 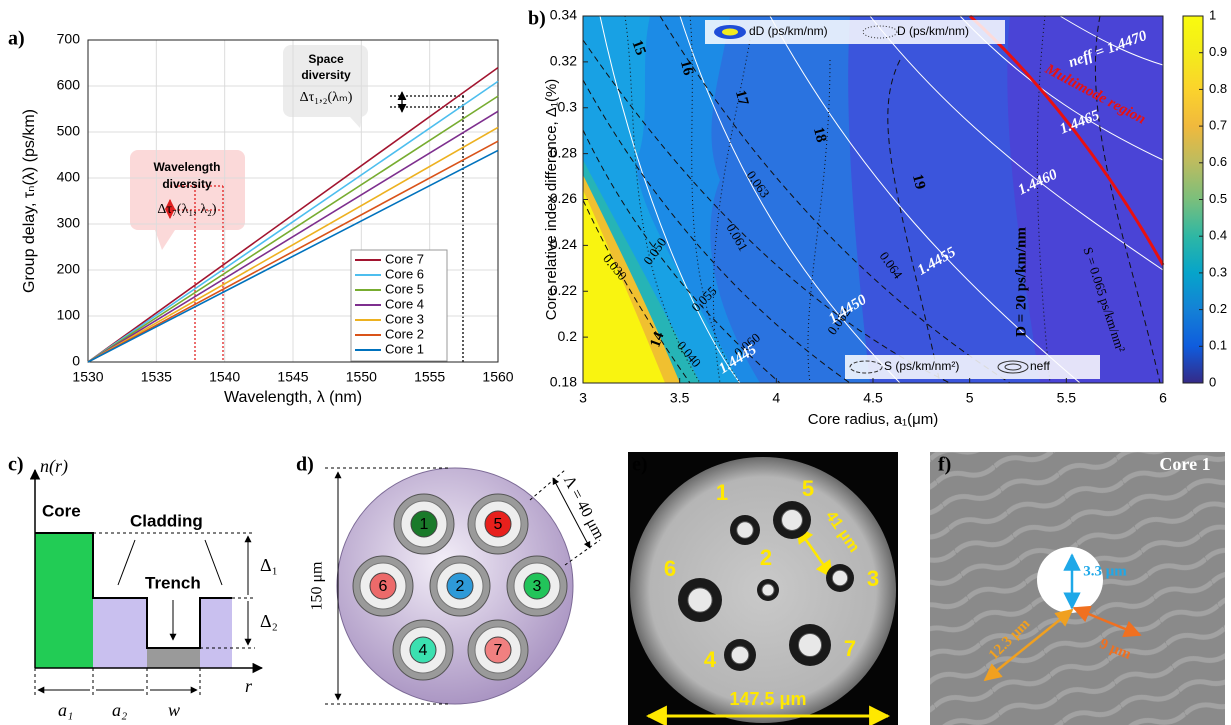 I want to click on colorbar-label: 0.8, so click(x=1218, y=88).